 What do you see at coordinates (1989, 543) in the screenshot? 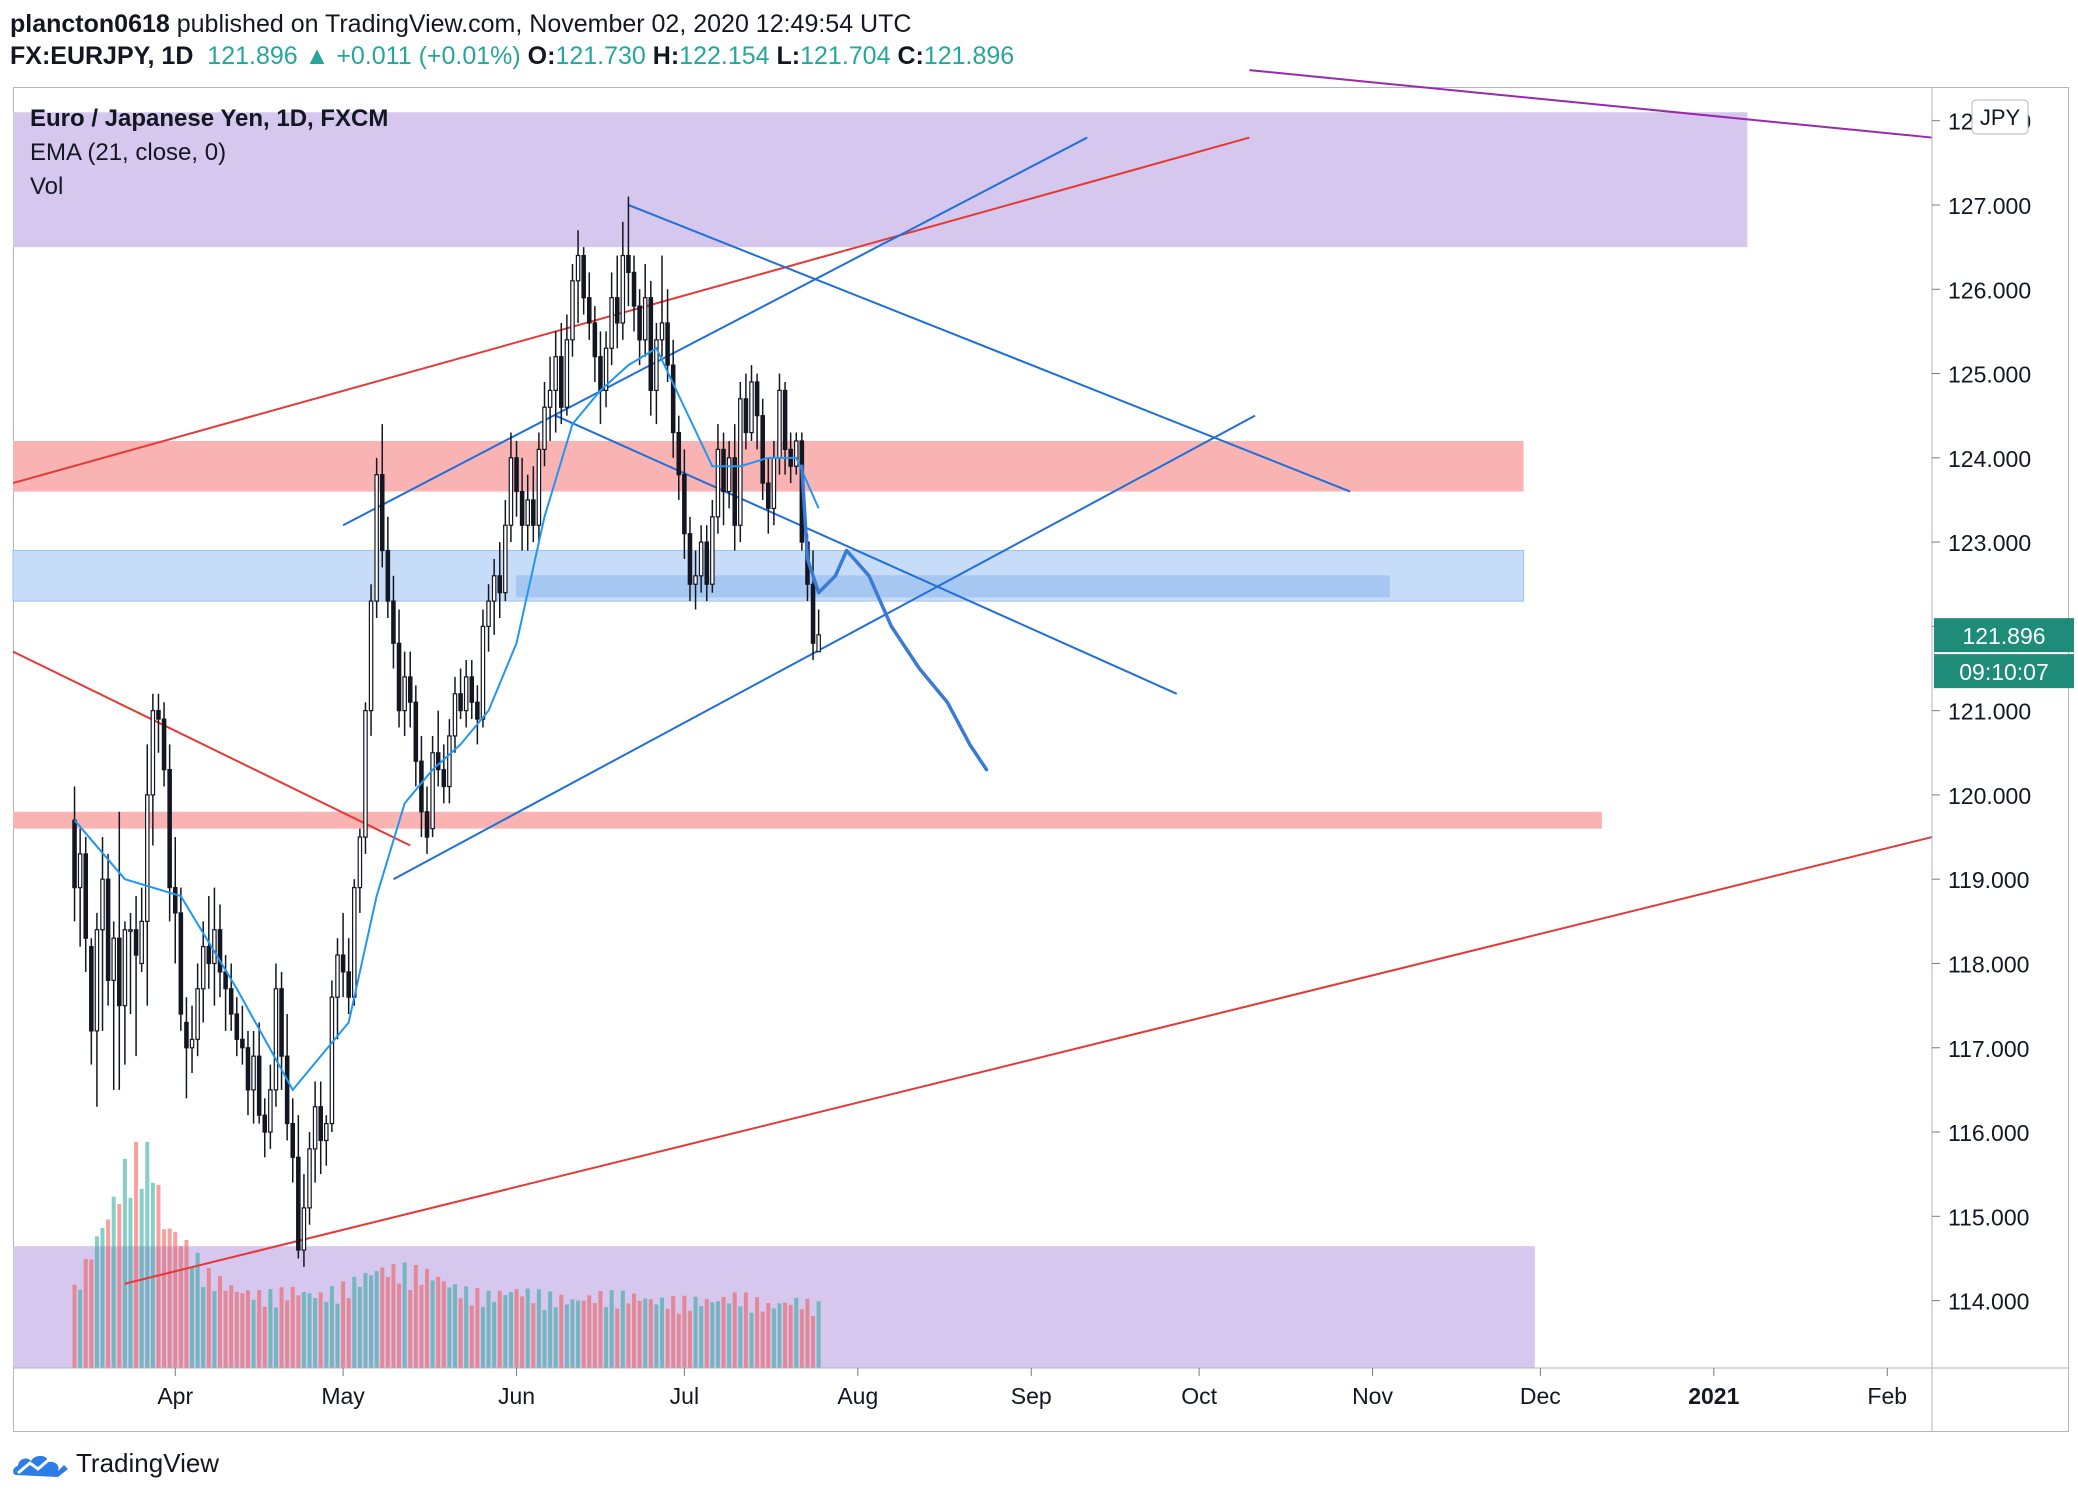
I see `y-tick-label: 123.000` at bounding box center [1989, 543].